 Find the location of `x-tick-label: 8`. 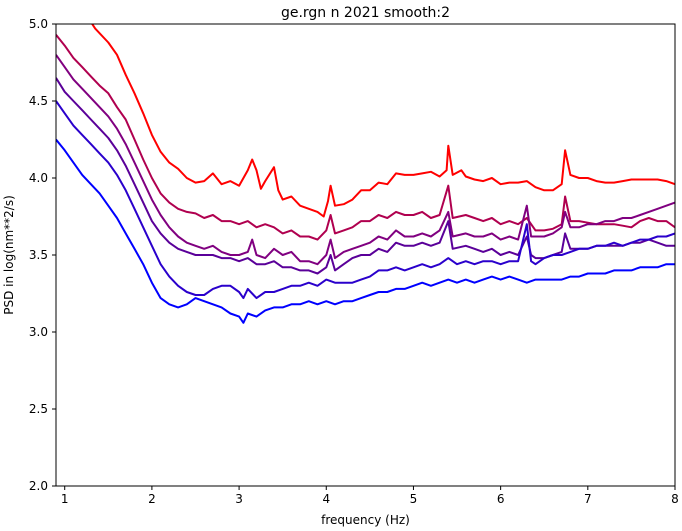

x-tick-label: 8 is located at coordinates (675, 499).